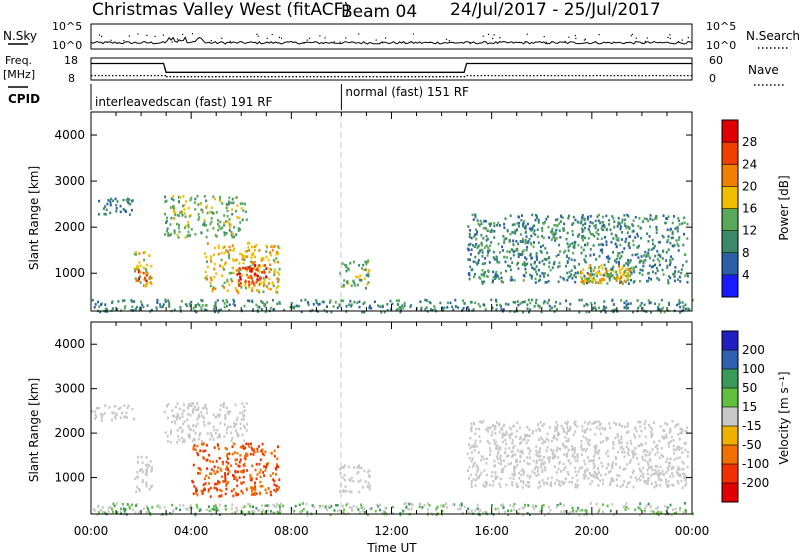 This screenshot has width=800, height=554. What do you see at coordinates (69, 433) in the screenshot?
I see `y-tick-label: 2000` at bounding box center [69, 433].